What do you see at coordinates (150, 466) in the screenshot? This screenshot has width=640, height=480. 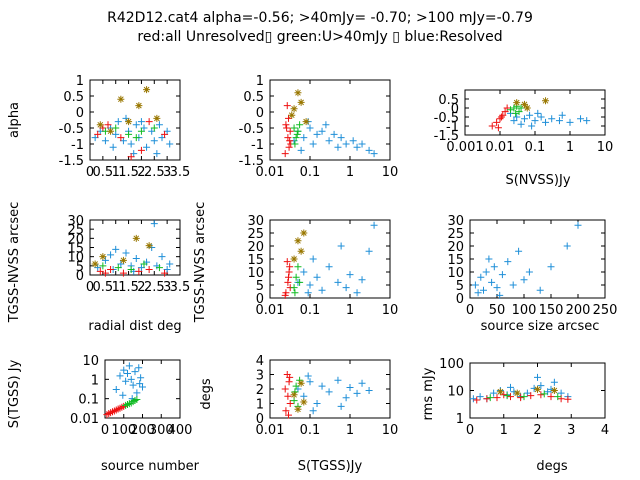 I see `x-axis-label: source number` at bounding box center [150, 466].